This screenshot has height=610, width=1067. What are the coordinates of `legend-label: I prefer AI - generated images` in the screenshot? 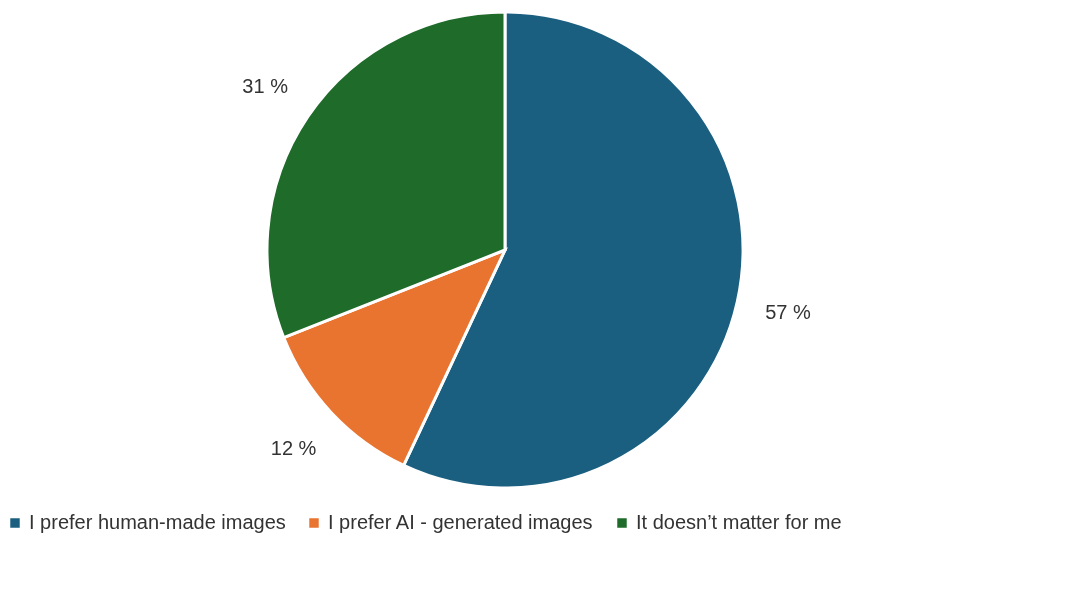 It's located at (460, 522).